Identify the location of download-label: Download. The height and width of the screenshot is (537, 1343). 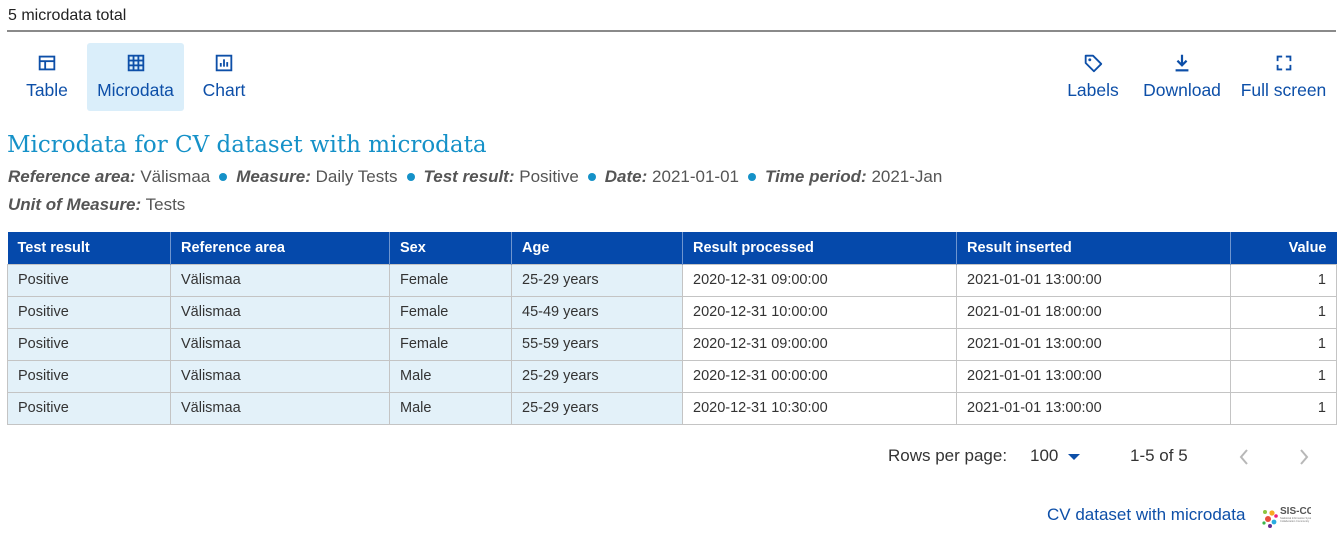
(1182, 90).